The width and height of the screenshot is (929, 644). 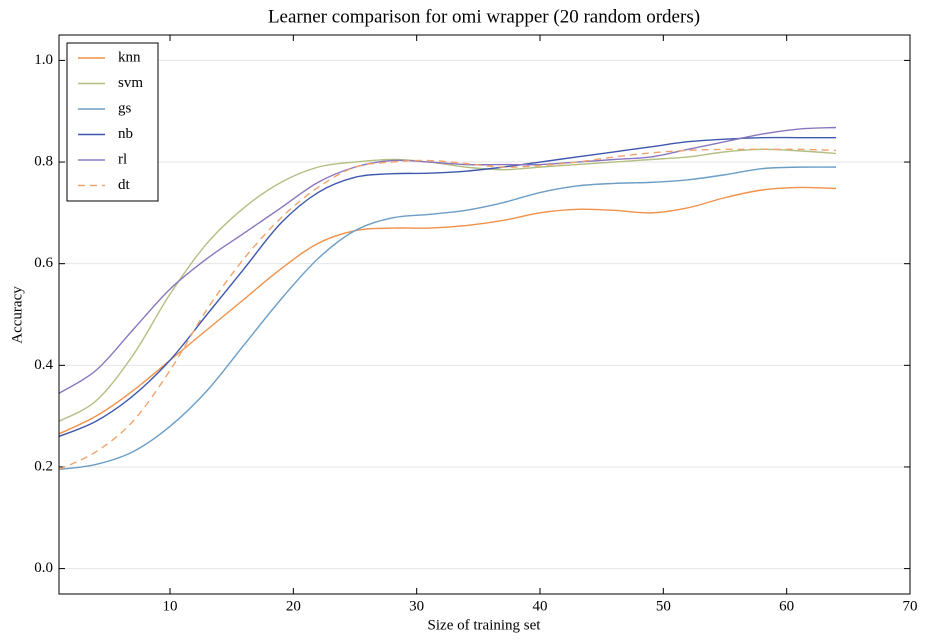 I want to click on x-tick-label: 60, so click(x=786, y=606).